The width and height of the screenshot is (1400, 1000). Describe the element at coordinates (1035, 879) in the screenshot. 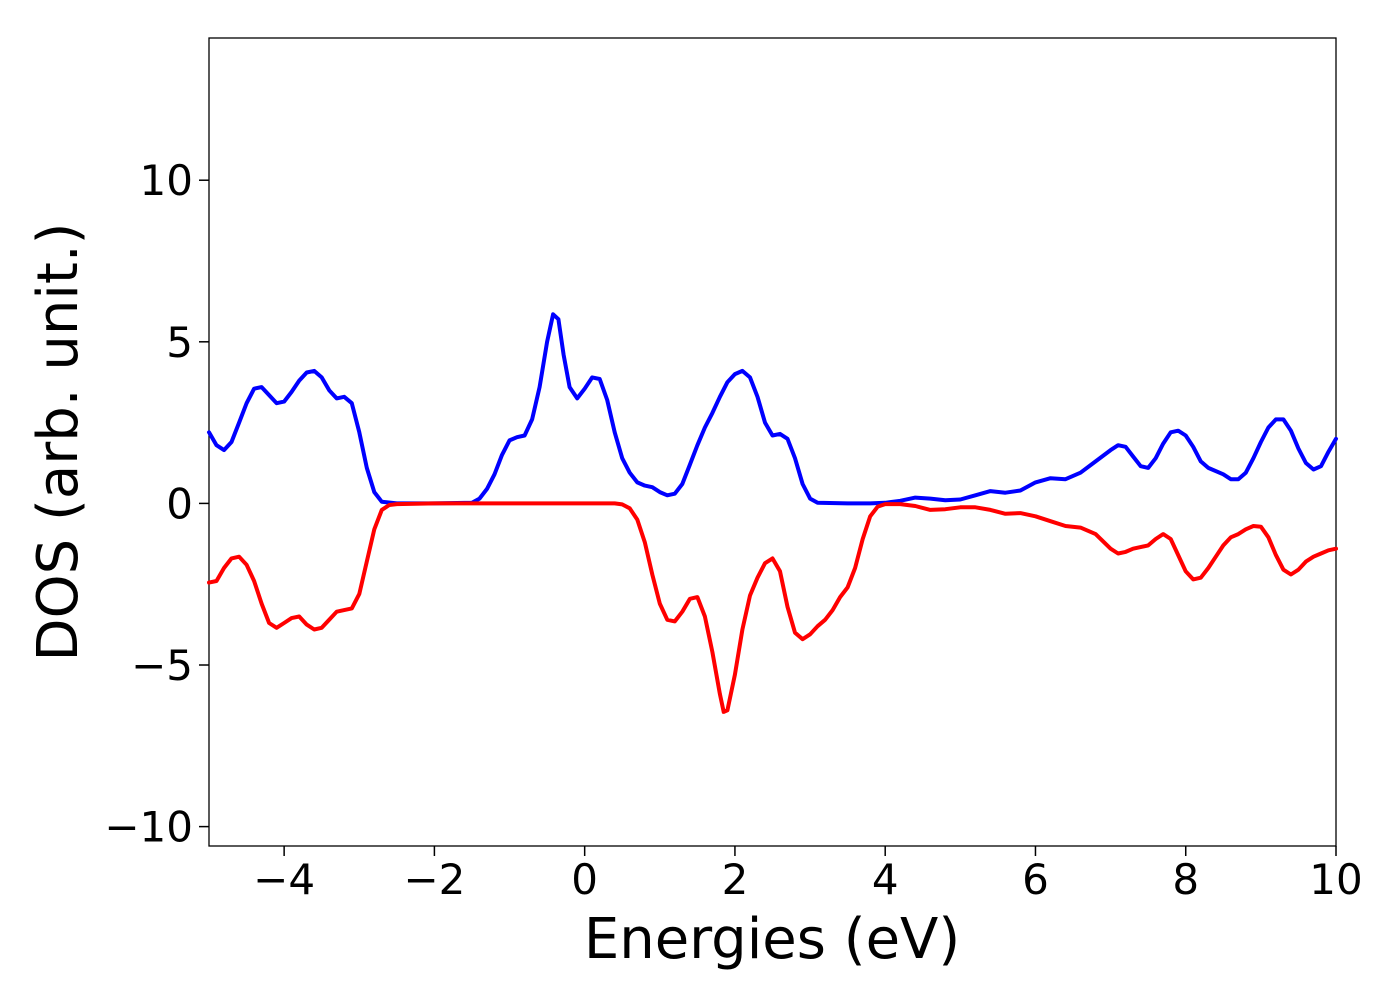

I see `x-tick-label: 6` at that location.